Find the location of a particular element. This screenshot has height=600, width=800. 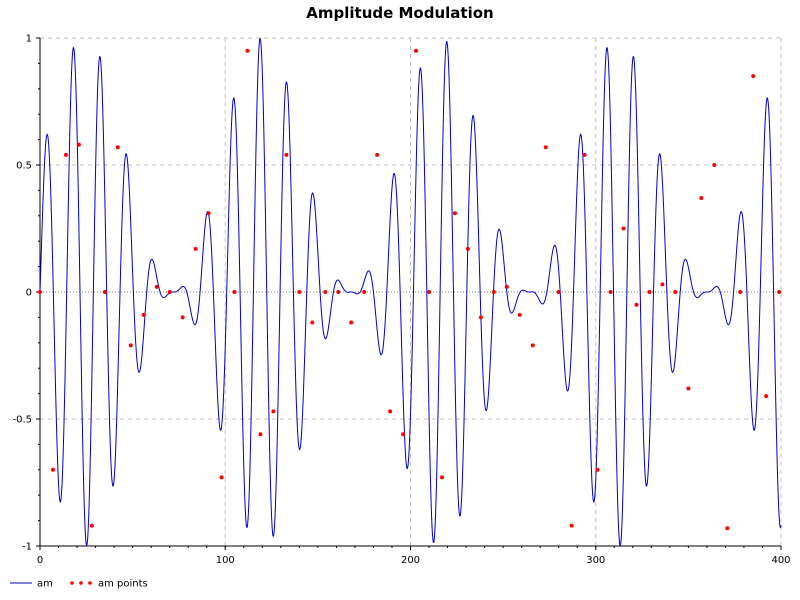

y-tick-label: -1 is located at coordinates (27, 547).